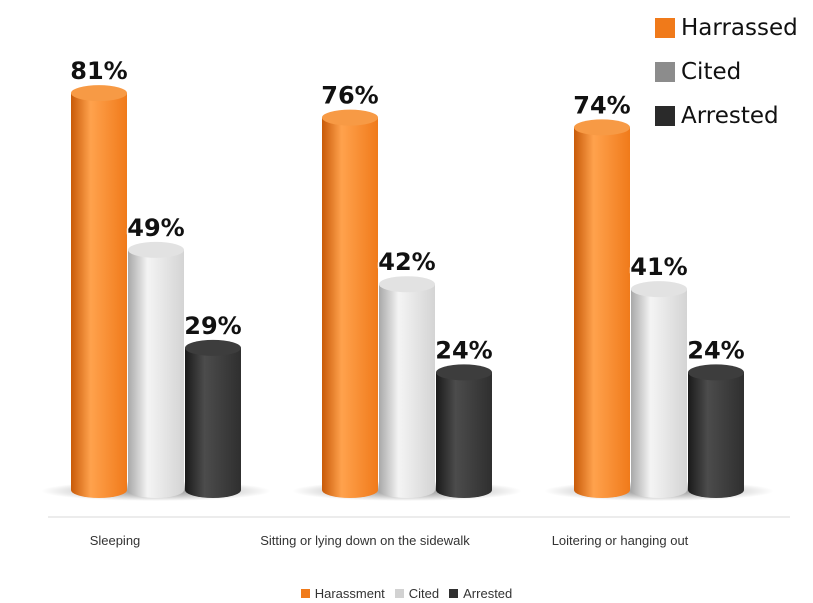  I want to click on data-label-cited-2: 41%, so click(658, 267).